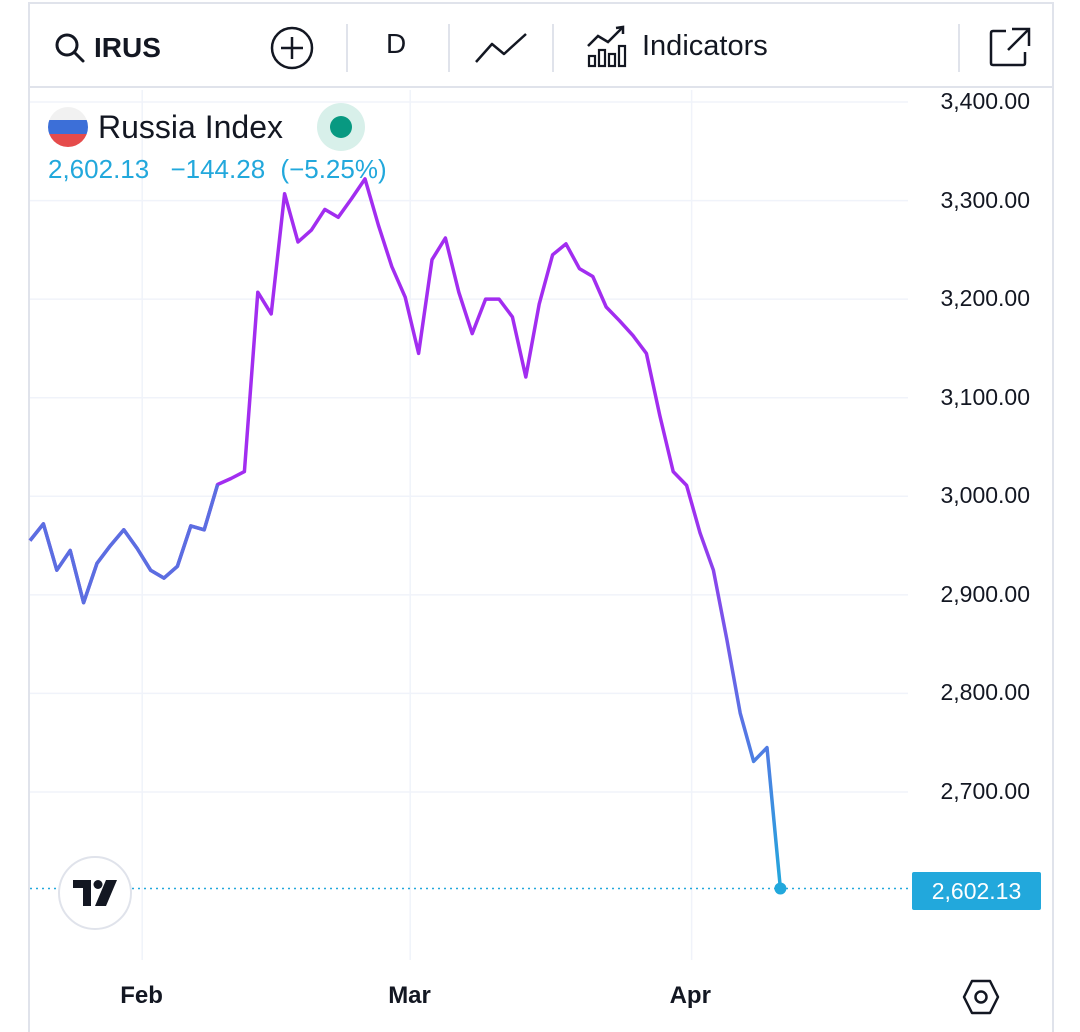 The image size is (1080, 1032). What do you see at coordinates (985, 101) in the screenshot?
I see `price-axis-label: 3,400.00` at bounding box center [985, 101].